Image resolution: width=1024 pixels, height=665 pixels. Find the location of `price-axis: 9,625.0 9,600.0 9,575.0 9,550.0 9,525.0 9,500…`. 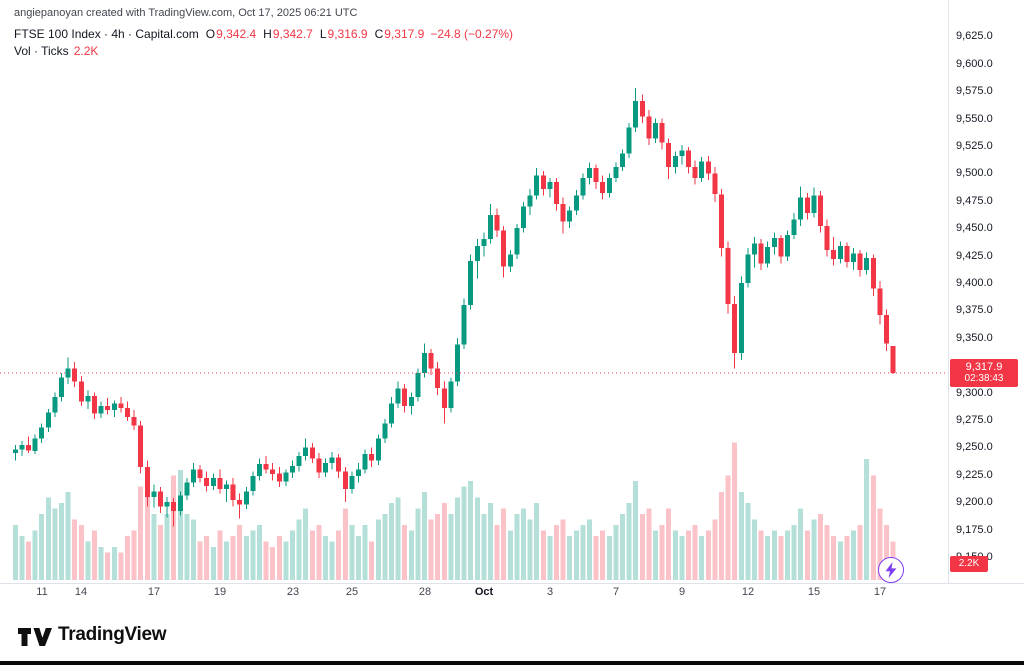

price-axis: 9,625.0 9,600.0 9,575.0 9,550.0 9,525.0 9,500… is located at coordinates (987, 291).